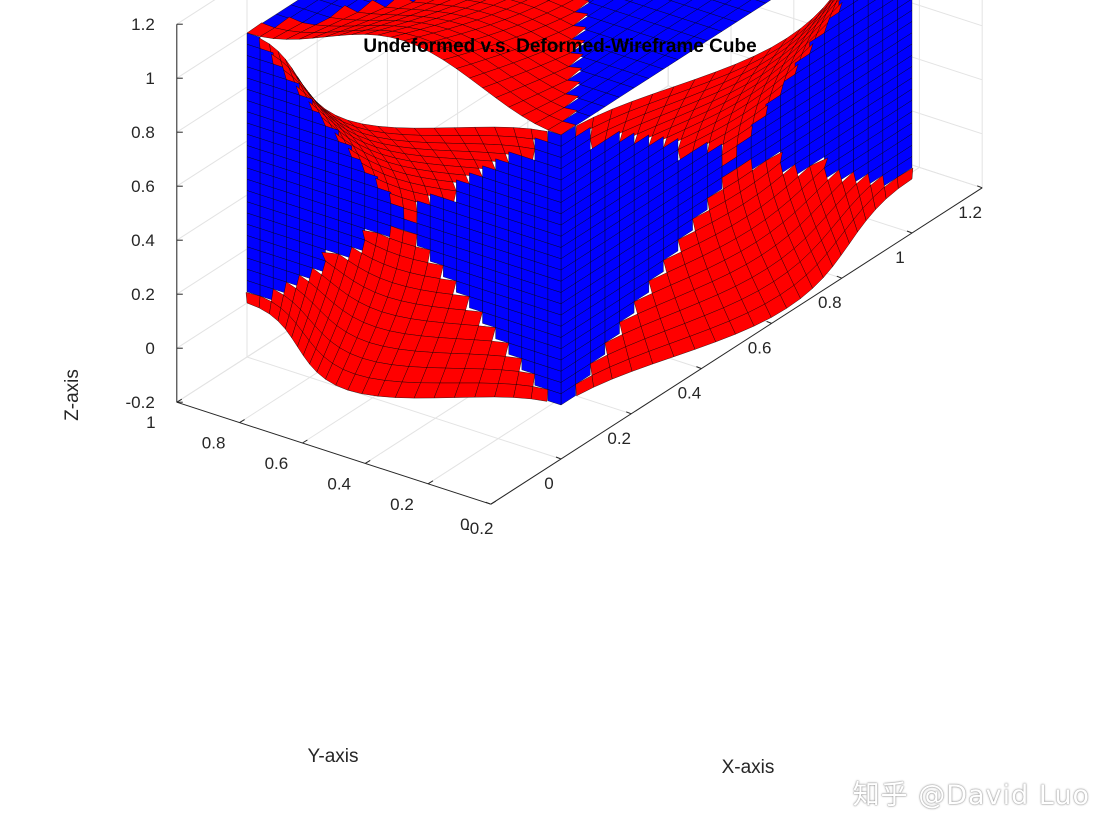  What do you see at coordinates (143, 186) in the screenshot?
I see `z-tick-label: 0.6` at bounding box center [143, 186].